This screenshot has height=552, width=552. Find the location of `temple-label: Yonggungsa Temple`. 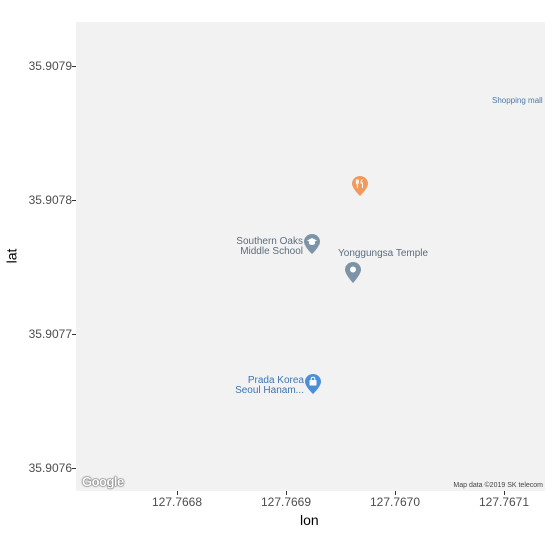

temple-label: Yonggungsa Temple is located at coordinates (383, 253).